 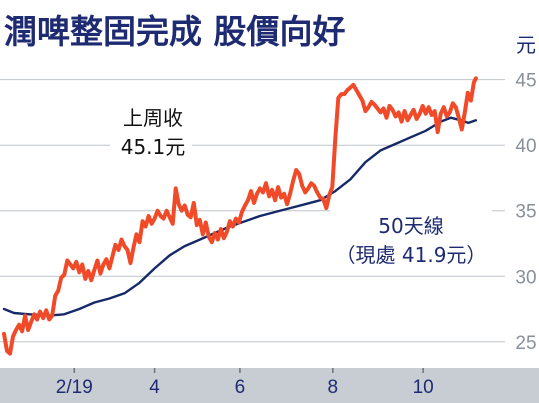 What do you see at coordinates (525, 146) in the screenshot?
I see `y-tick-label: 40` at bounding box center [525, 146].